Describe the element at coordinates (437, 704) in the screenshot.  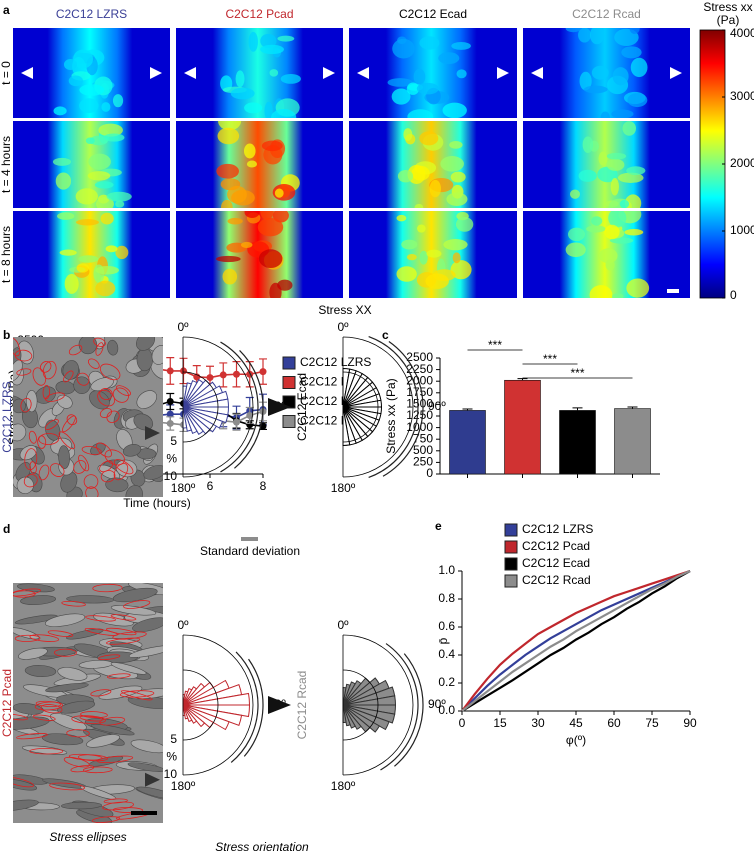
I see `angle-label: 90º` at that location.